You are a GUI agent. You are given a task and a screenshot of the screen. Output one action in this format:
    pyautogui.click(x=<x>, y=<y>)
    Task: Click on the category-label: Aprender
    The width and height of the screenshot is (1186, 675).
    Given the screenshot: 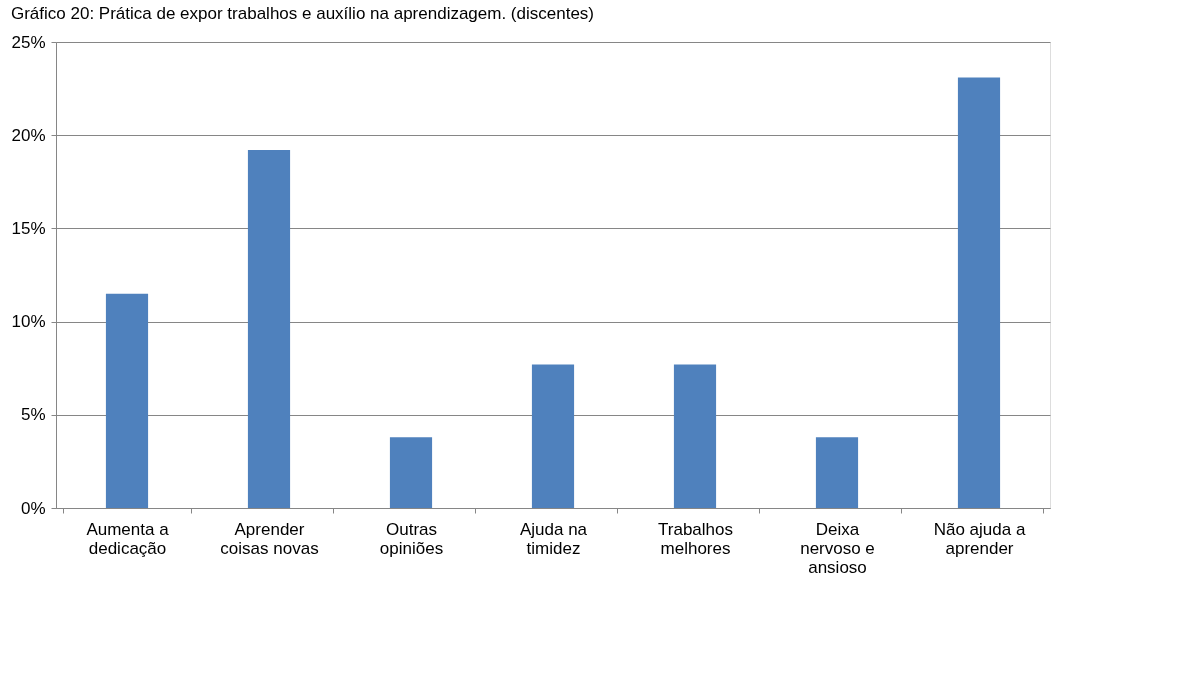 What is the action you would take?
    pyautogui.click(x=269, y=529)
    